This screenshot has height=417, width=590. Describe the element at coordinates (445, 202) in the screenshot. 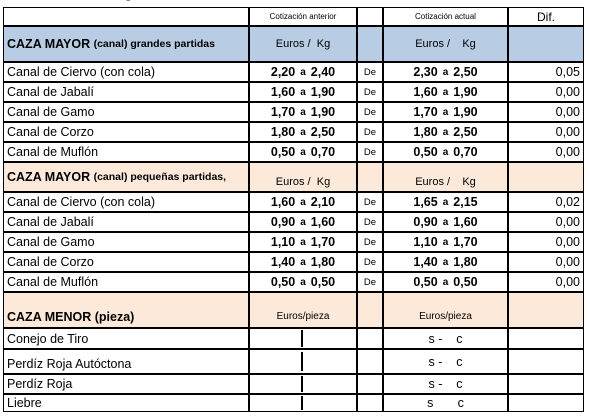

I see `row-curr: 1,65 a 2,15` at that location.